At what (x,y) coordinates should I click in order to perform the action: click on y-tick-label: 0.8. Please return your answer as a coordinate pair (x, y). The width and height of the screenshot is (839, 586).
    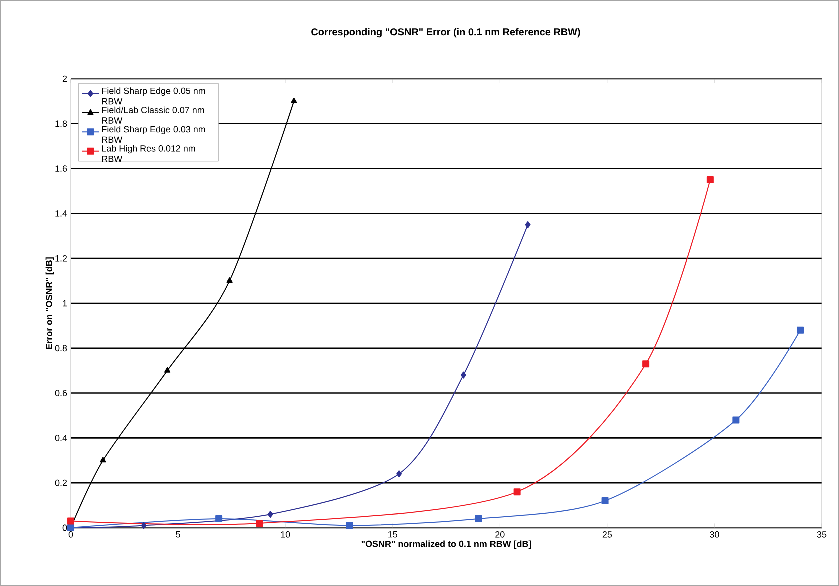
    Looking at the image, I should click on (61, 348).